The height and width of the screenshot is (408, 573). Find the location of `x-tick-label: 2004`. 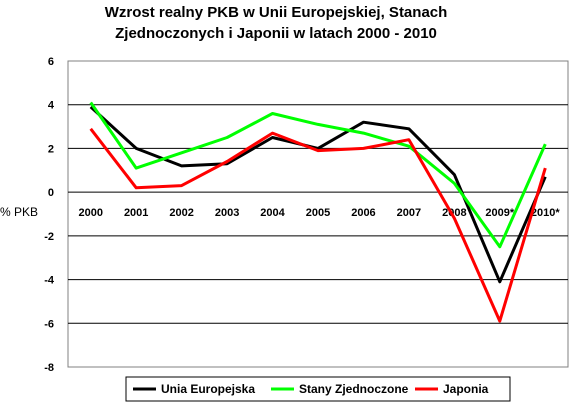

x-tick-label: 2004 is located at coordinates (272, 213).